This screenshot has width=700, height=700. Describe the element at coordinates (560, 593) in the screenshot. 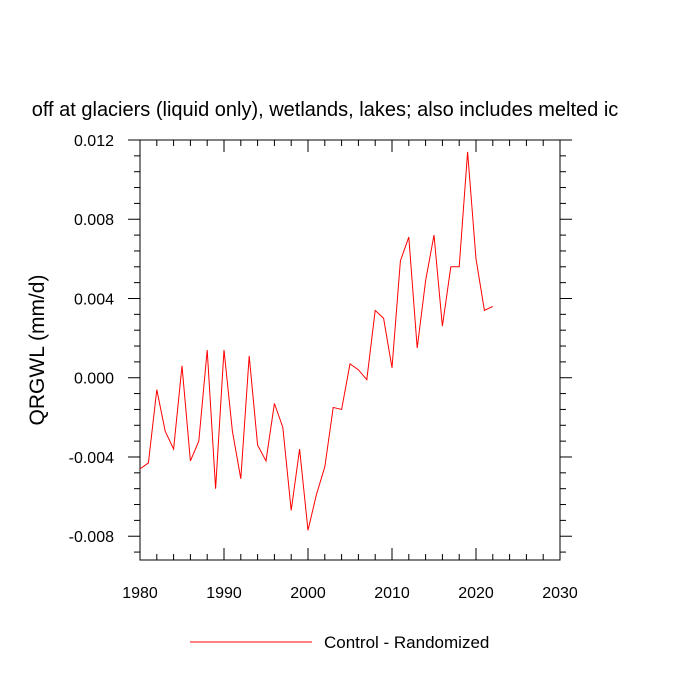

I see `x-tick-label: 2030` at that location.